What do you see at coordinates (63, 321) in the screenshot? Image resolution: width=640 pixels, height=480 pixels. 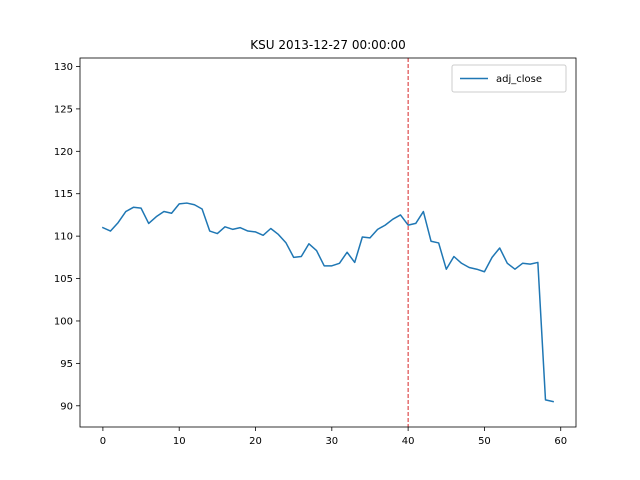 I see `y-tick-label: 100` at bounding box center [63, 321].